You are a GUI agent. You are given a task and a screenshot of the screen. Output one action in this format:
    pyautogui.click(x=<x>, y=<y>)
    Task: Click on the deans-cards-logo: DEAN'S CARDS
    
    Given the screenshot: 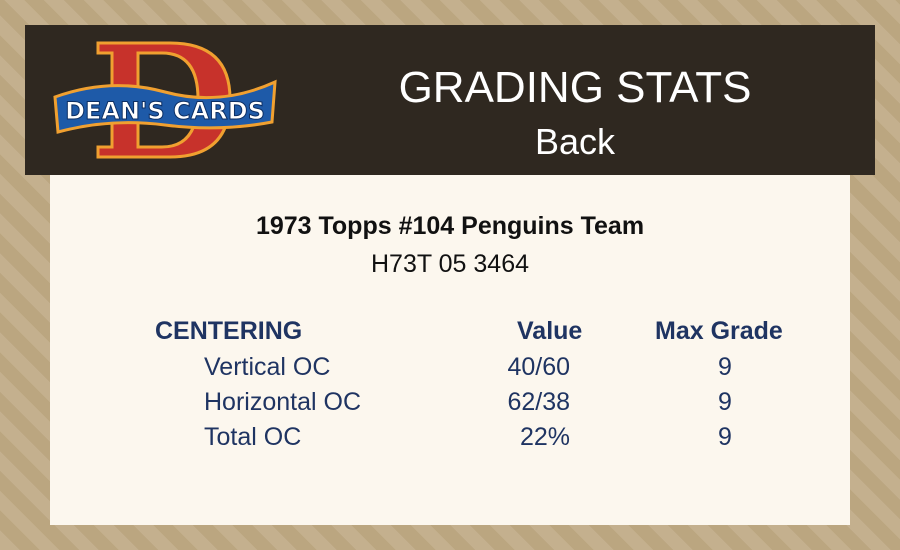 What is the action you would take?
    pyautogui.click(x=165, y=100)
    